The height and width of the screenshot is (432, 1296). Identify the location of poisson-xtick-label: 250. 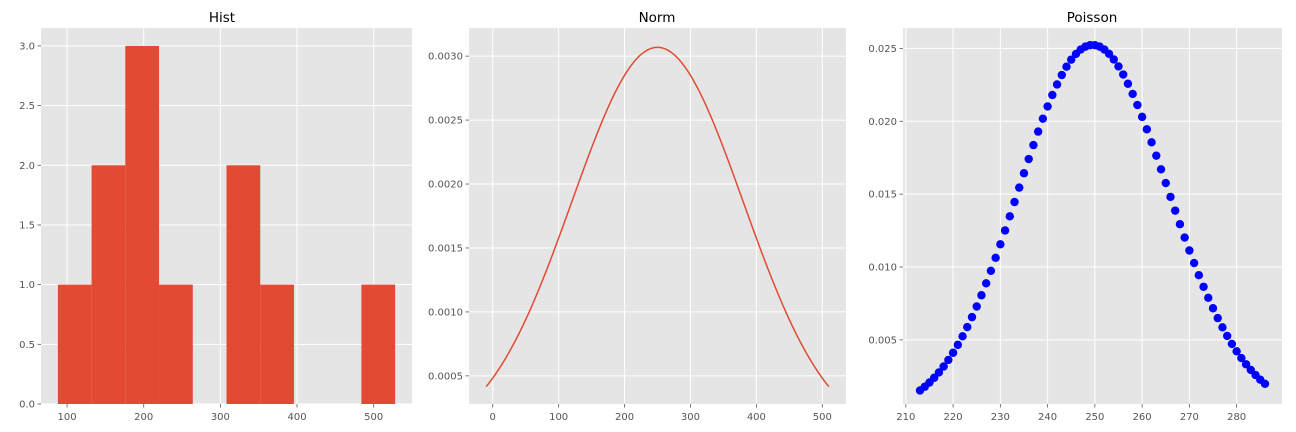
(1094, 417).